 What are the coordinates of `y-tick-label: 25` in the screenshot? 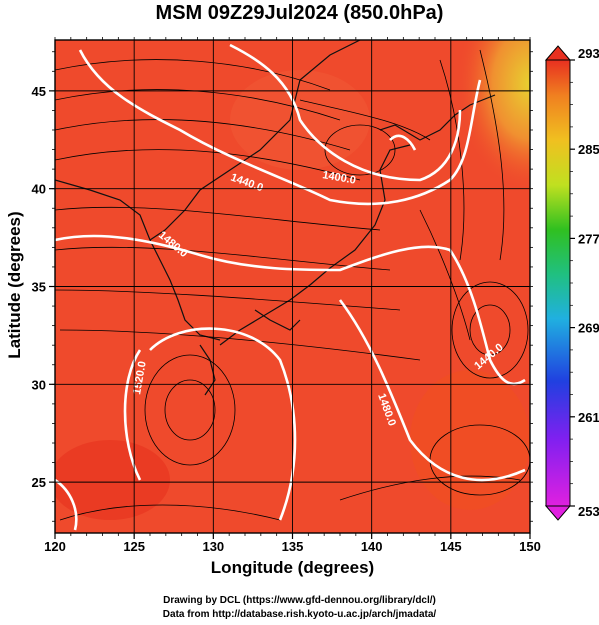 It's located at (39, 482).